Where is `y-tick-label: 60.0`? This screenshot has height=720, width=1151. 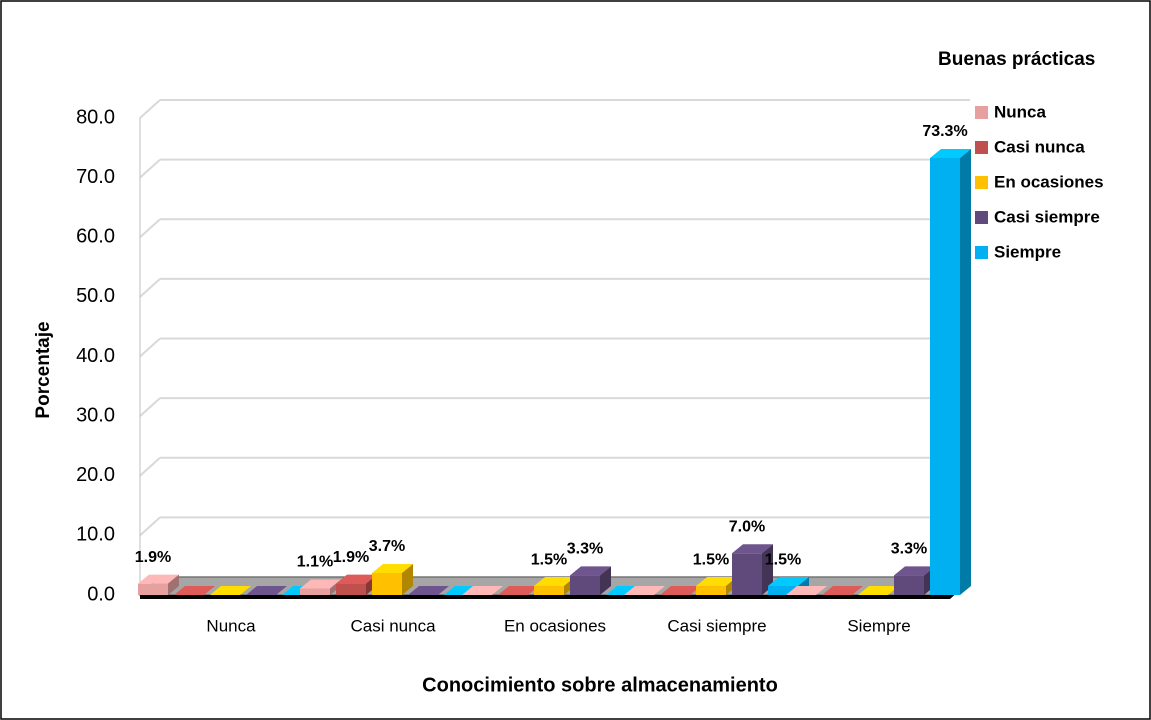 y-tick-label: 60.0 is located at coordinates (95, 237).